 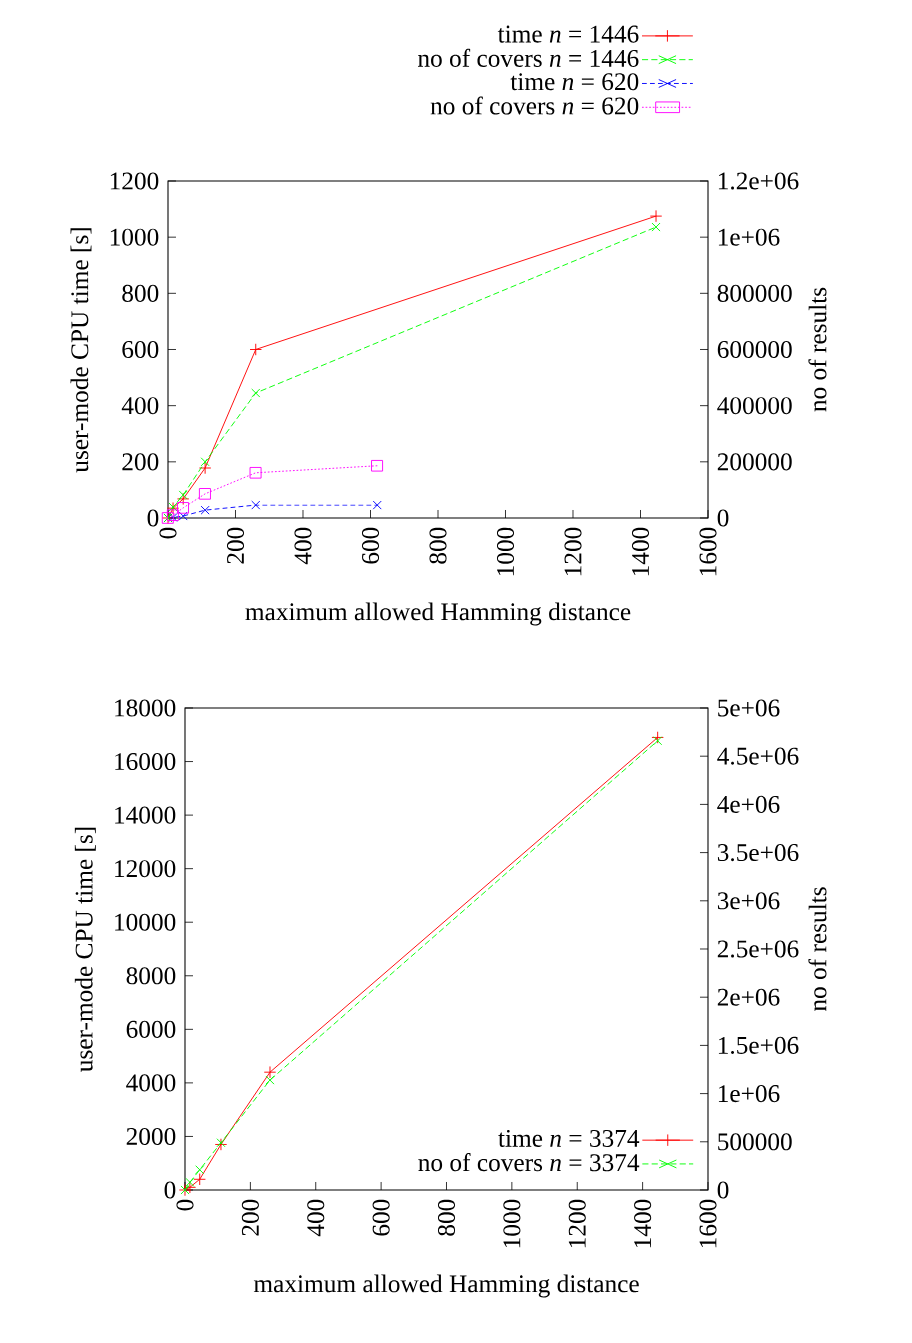 I want to click on y2-tick-label: 1.5e+06, so click(x=758, y=1045).